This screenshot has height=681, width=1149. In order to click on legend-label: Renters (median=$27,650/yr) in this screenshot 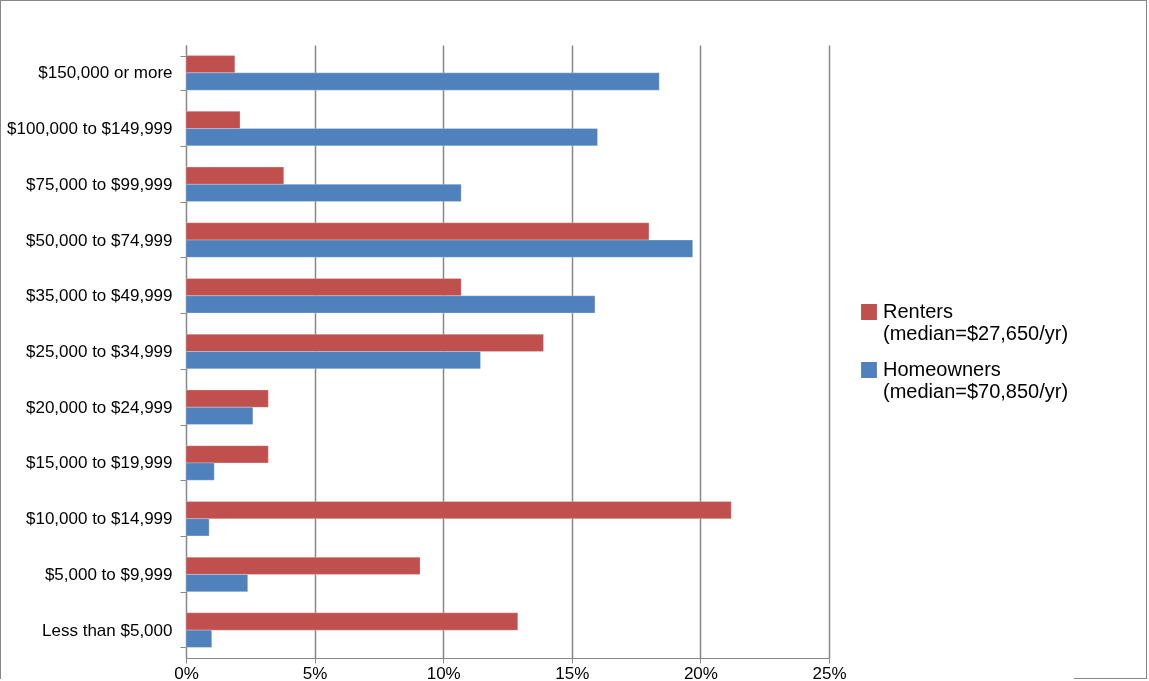, I will do `click(976, 322)`.